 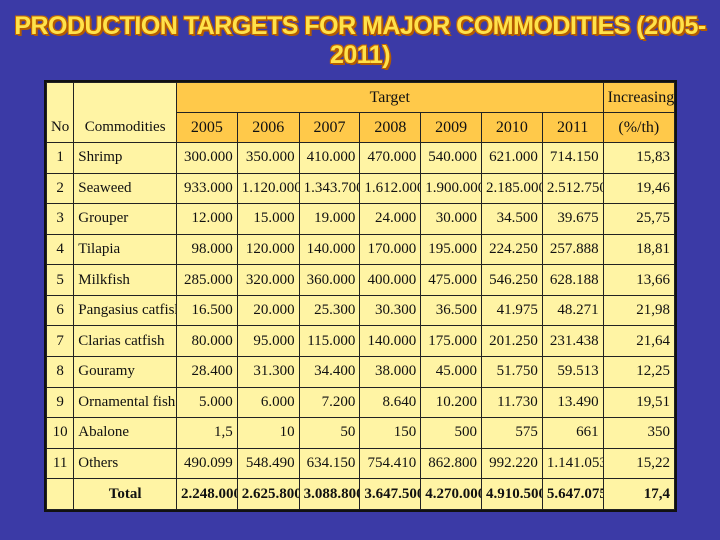 I want to click on row-number: 8, so click(x=60, y=372).